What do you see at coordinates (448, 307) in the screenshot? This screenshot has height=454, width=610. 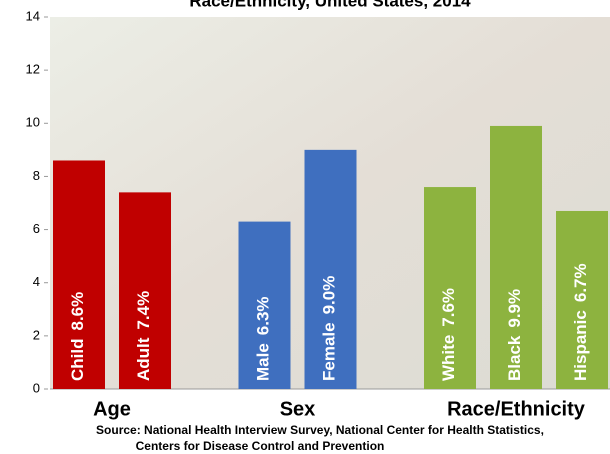 I see `value-label: 7.6%` at bounding box center [448, 307].